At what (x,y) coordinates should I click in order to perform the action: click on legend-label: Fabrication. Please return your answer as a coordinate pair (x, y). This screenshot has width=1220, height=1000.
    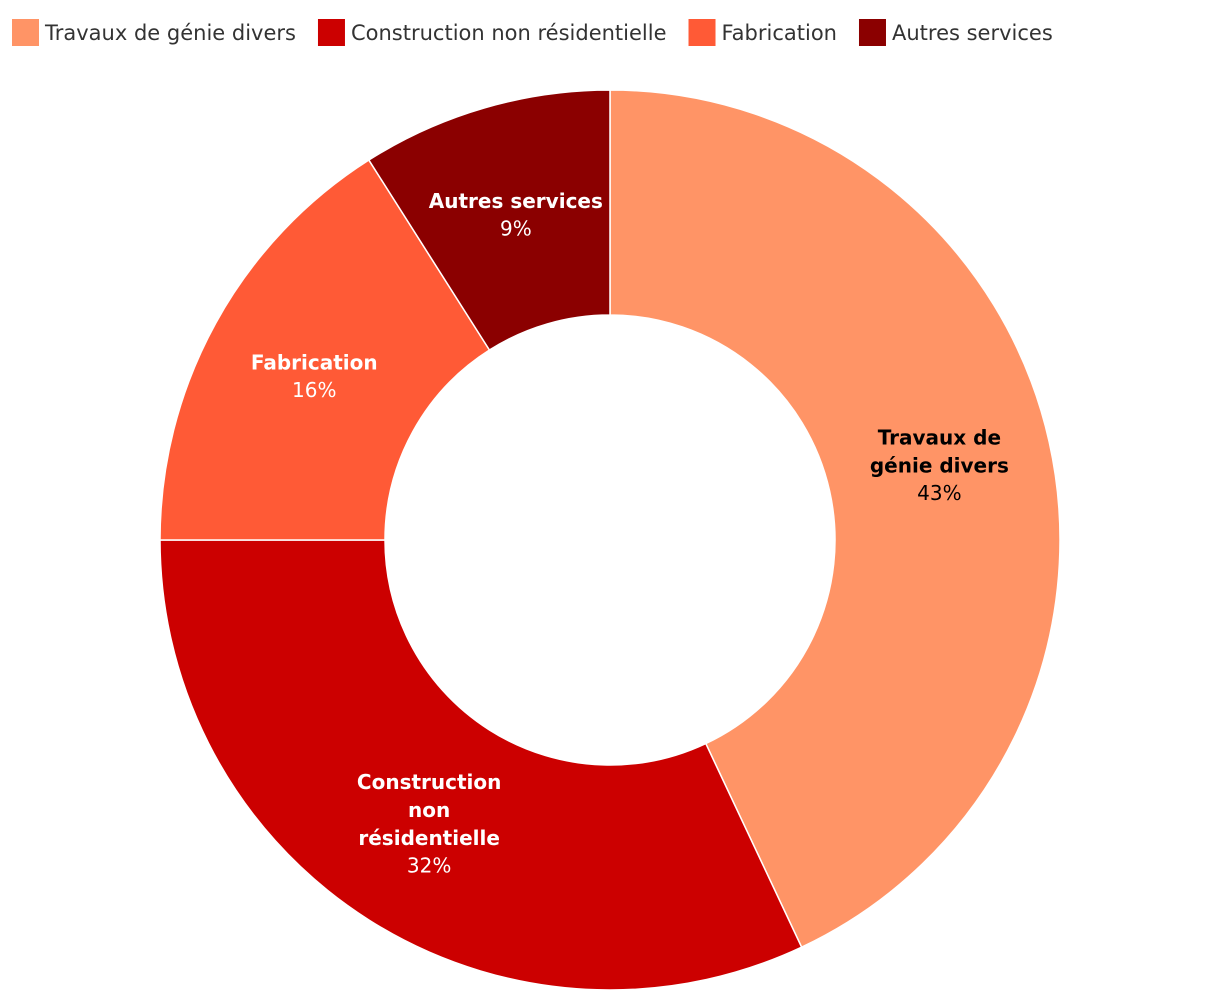
    Looking at the image, I should click on (779, 33).